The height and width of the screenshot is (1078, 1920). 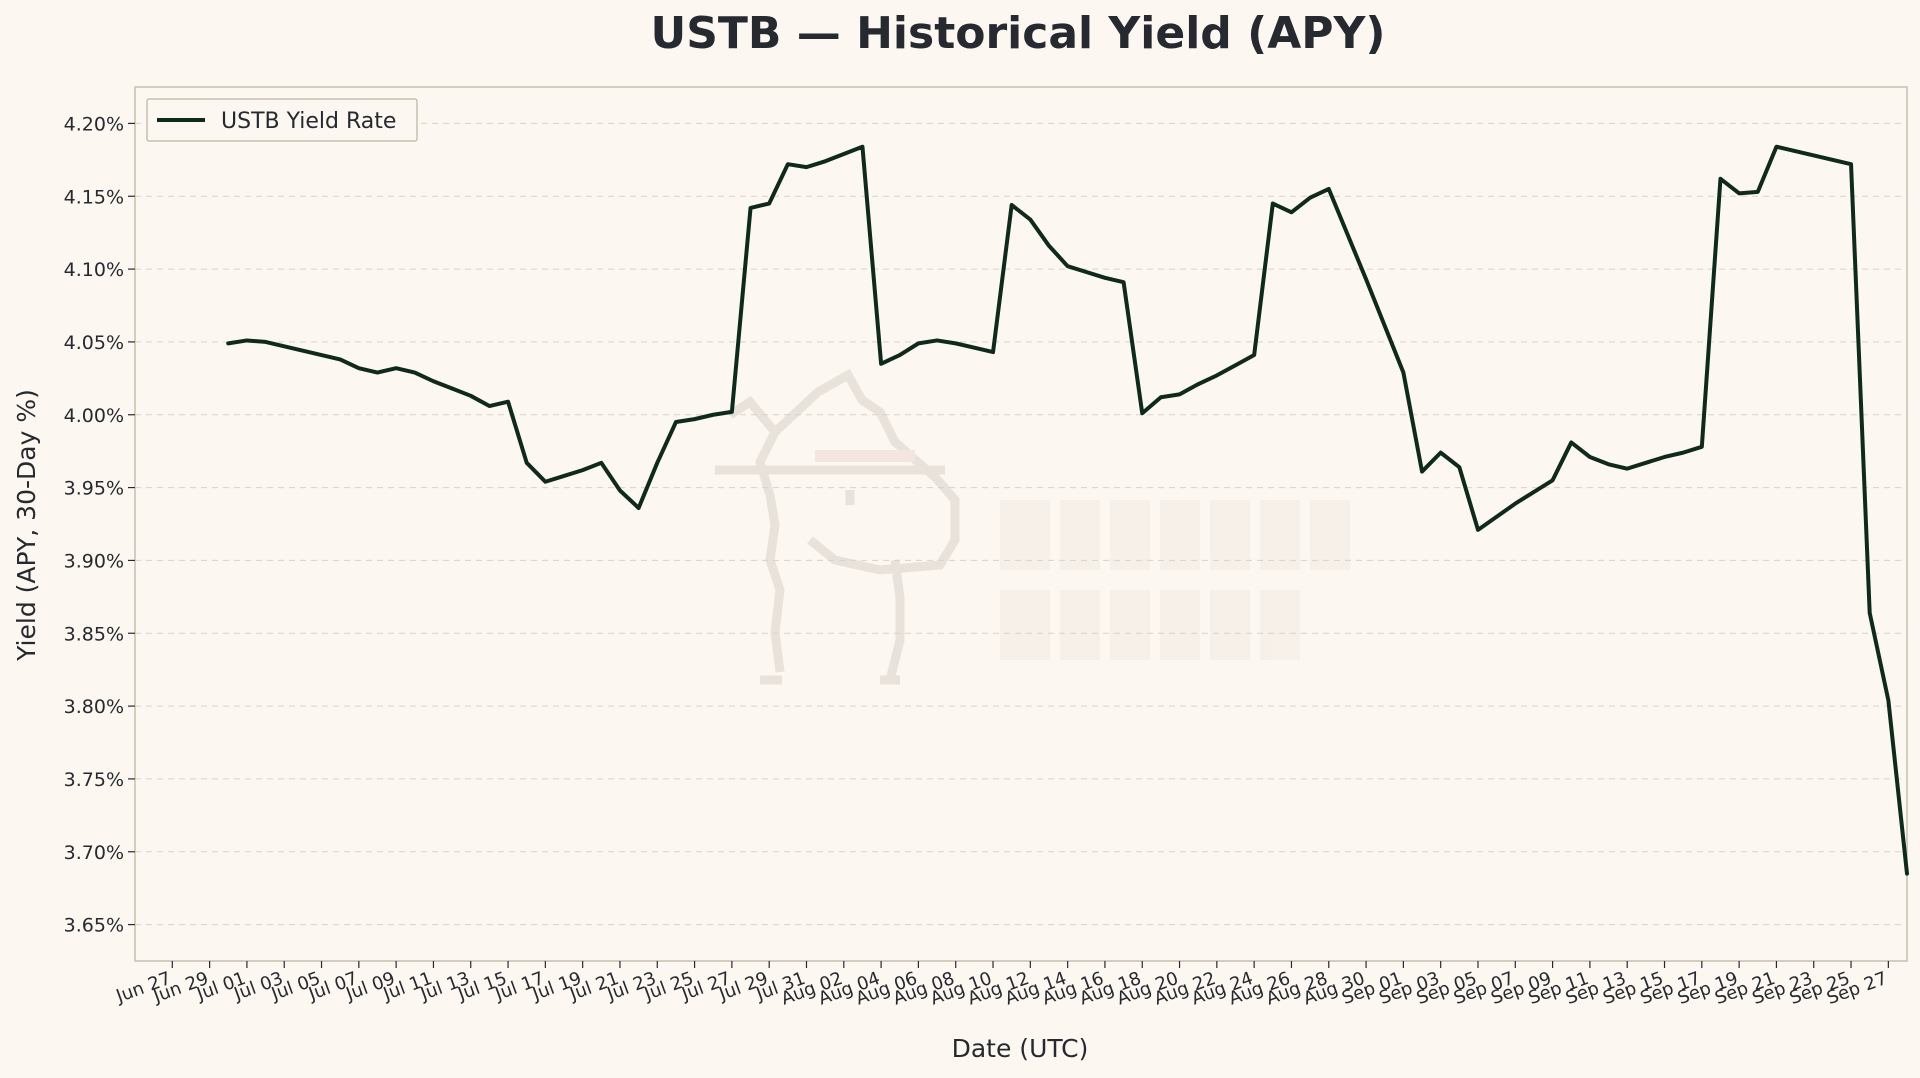 I want to click on legend: USTB Yield Rate, so click(x=282, y=120).